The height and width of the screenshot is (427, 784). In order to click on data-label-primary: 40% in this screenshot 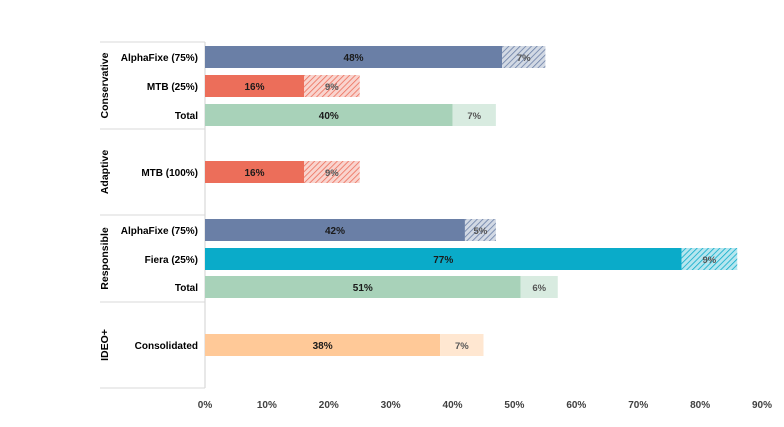, I will do `click(329, 116)`.